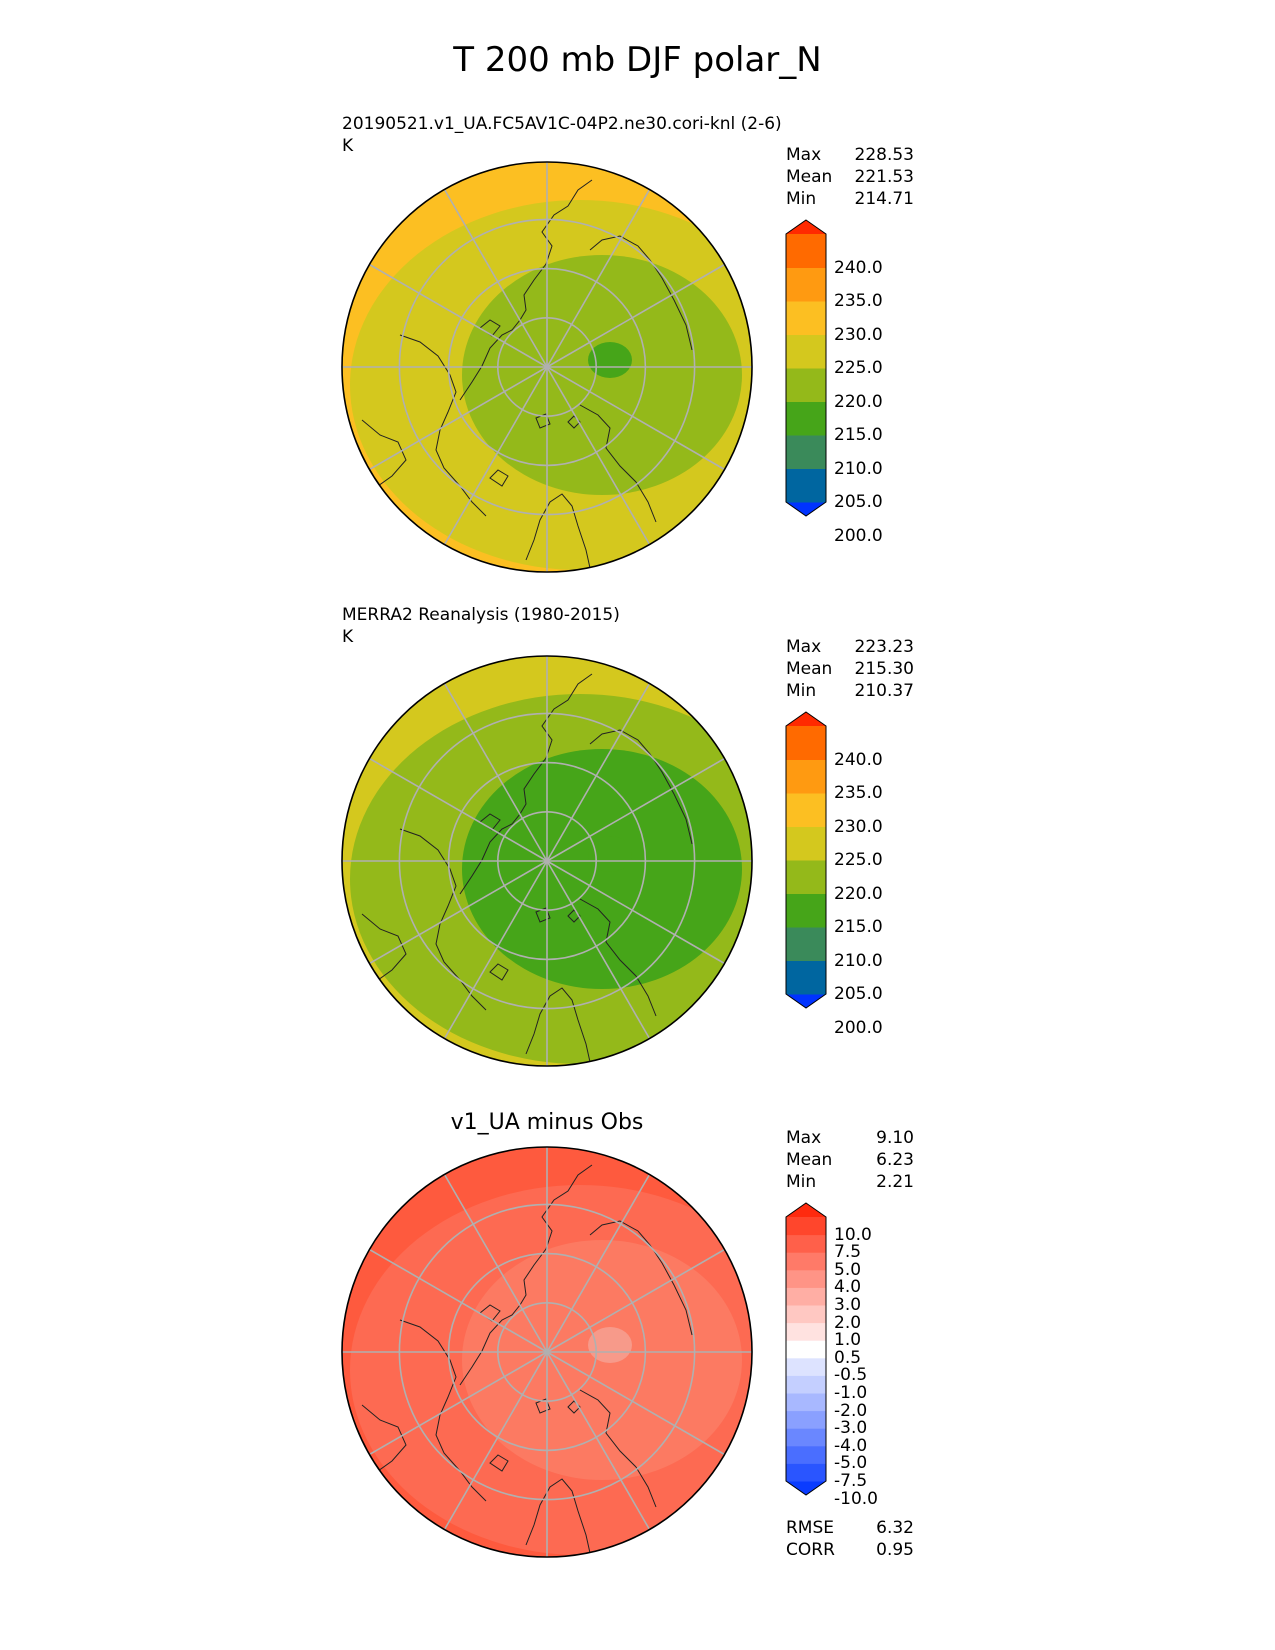 The width and height of the screenshot is (1275, 1650). What do you see at coordinates (895, 1160) in the screenshot?
I see `stat-value: 6.23` at bounding box center [895, 1160].